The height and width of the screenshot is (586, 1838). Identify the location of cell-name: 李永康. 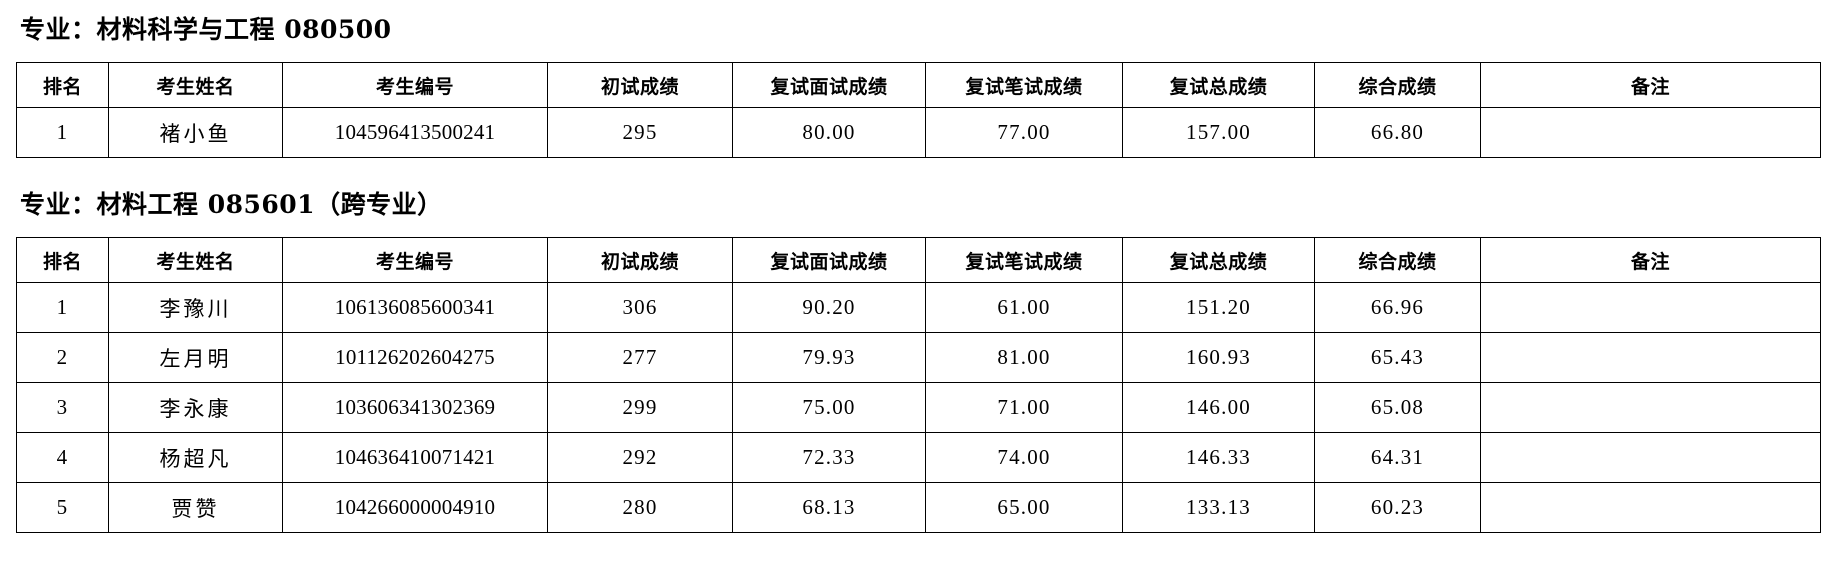
(195, 407).